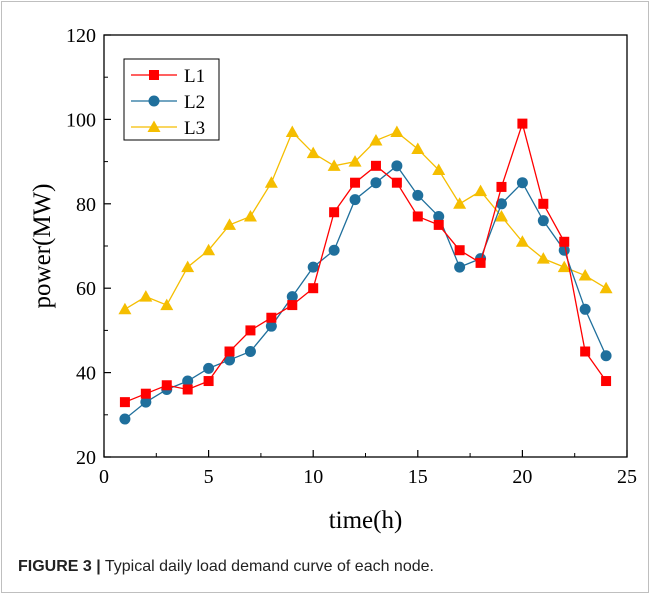 The width and height of the screenshot is (652, 596). I want to click on x-axis-title: time(h), so click(366, 520).